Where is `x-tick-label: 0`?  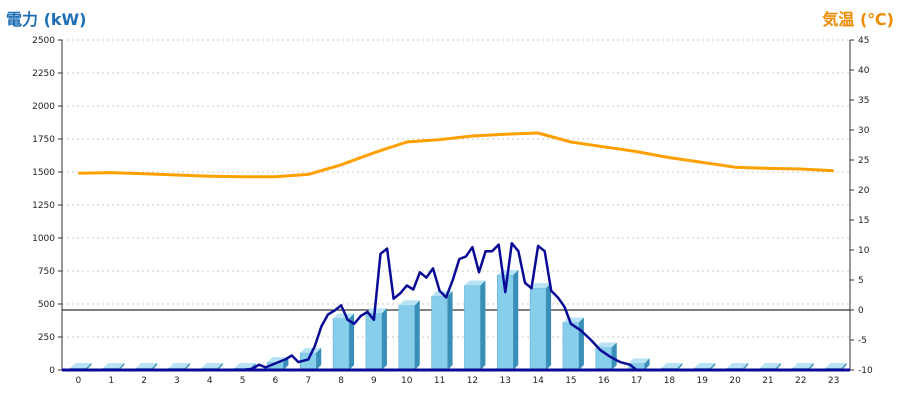 x-tick-label: 0 is located at coordinates (79, 381).